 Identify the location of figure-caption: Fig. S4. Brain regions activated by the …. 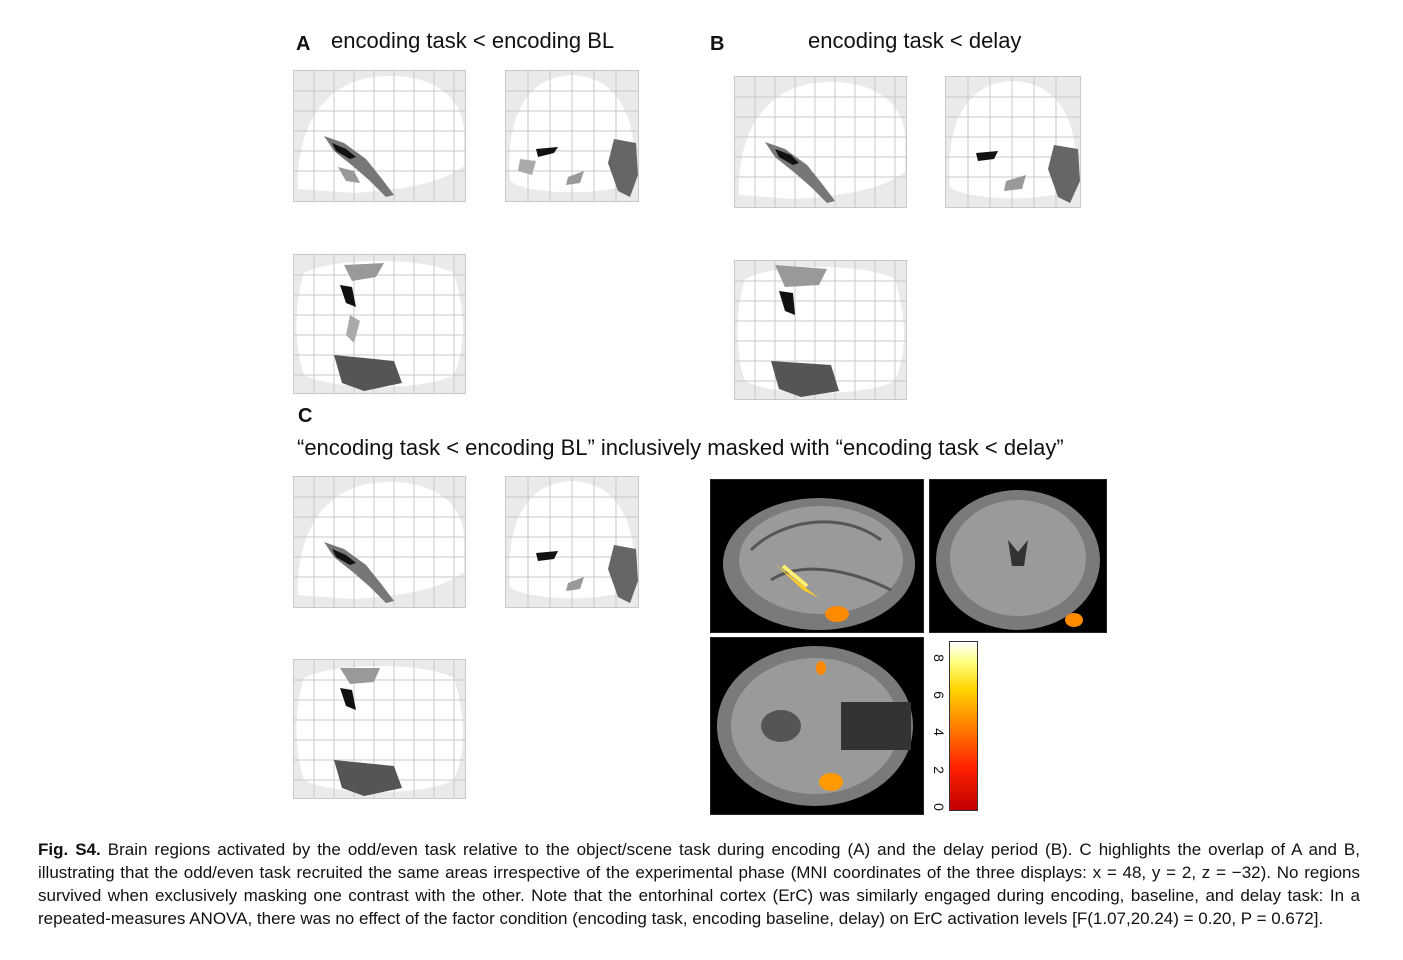
(699, 884).